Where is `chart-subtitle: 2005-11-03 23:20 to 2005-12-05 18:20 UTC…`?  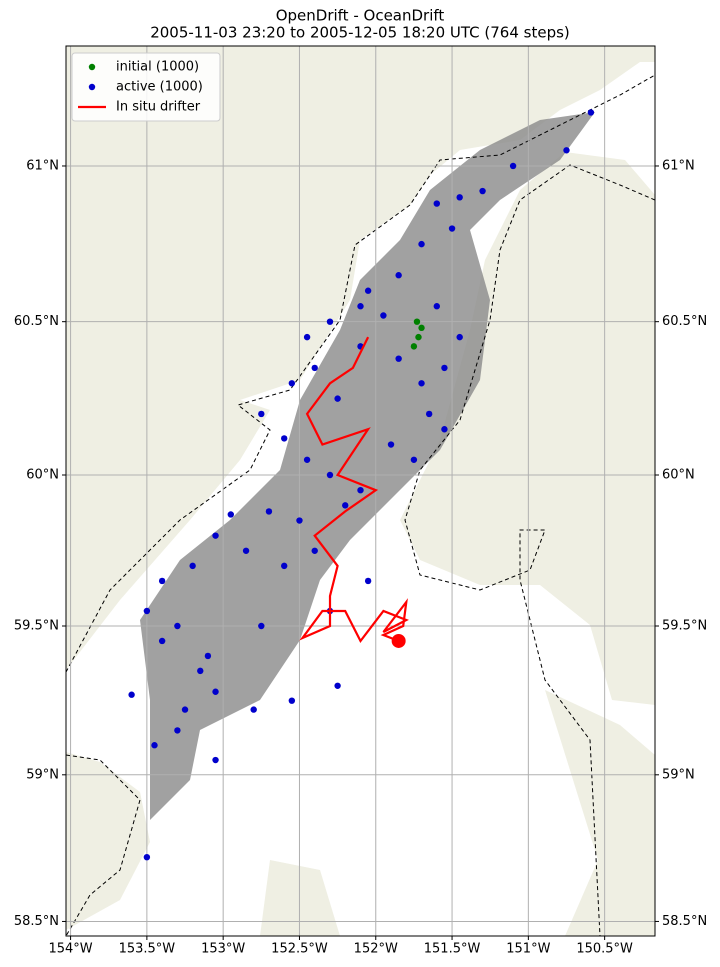
chart-subtitle: 2005-11-03 23:20 to 2005-12-05 18:20 UTC… is located at coordinates (360, 33).